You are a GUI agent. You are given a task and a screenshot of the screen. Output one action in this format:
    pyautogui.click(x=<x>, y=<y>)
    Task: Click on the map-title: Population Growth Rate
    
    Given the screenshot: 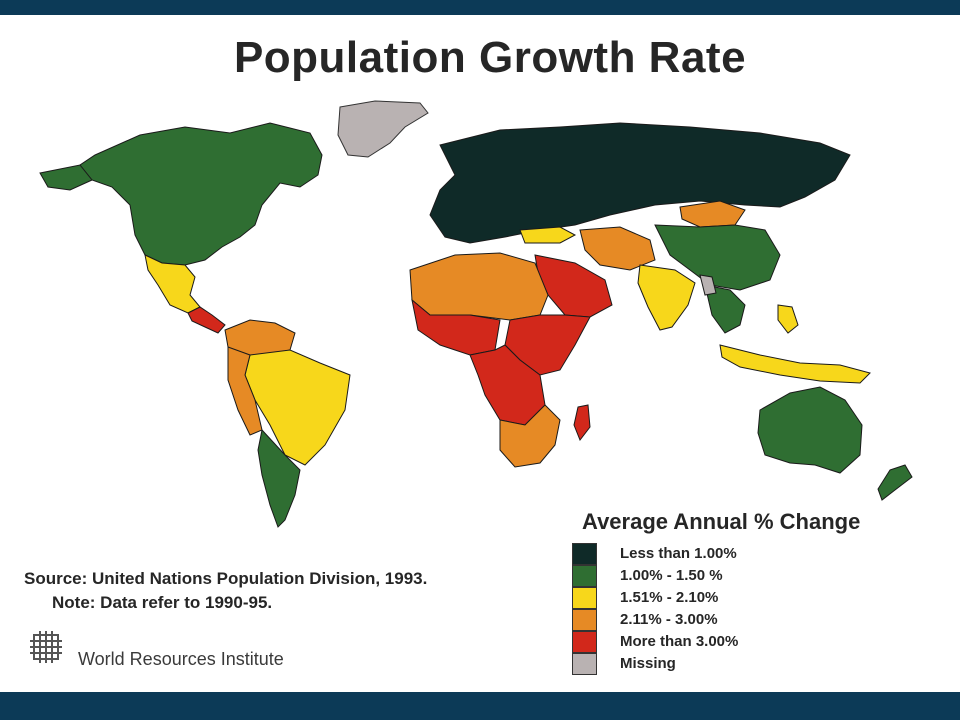 What is the action you would take?
    pyautogui.click(x=490, y=57)
    